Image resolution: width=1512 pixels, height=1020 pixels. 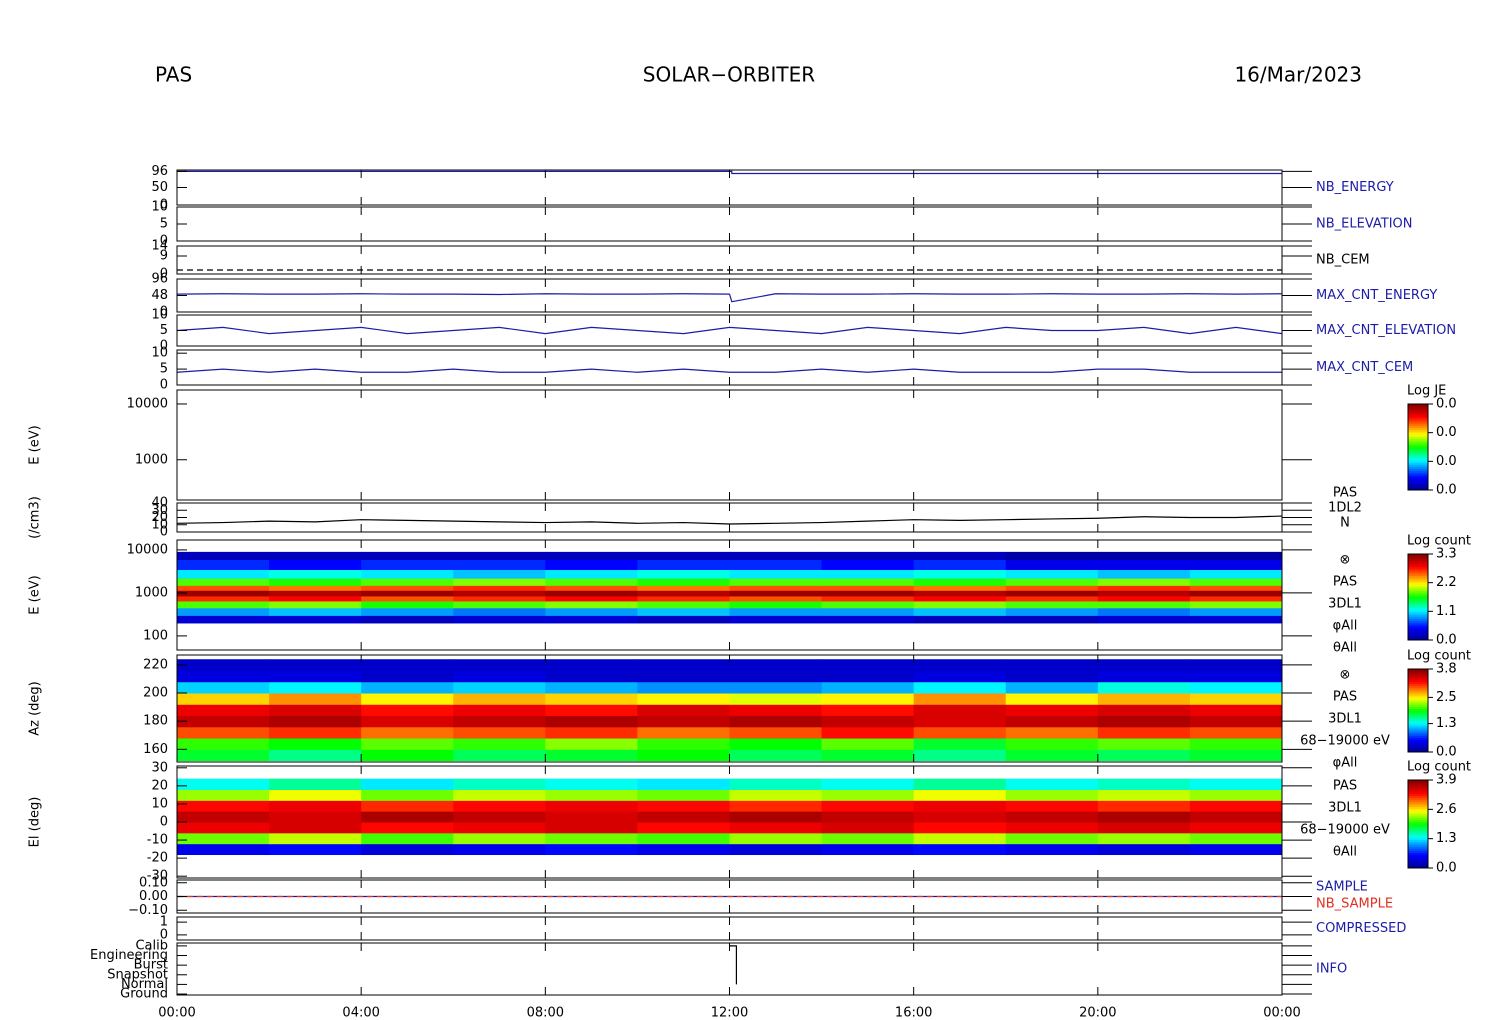 What do you see at coordinates (137, 974) in the screenshot?
I see `y-tick-label: Snapshot` at bounding box center [137, 974].